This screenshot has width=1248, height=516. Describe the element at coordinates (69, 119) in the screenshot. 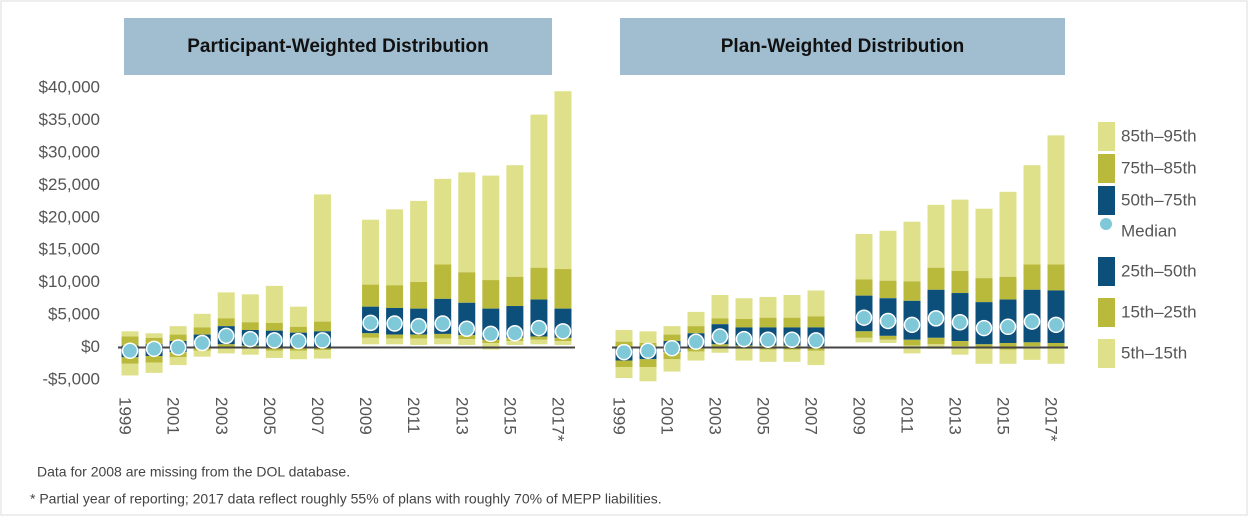

I see `y-tick-label: $35,000` at that location.